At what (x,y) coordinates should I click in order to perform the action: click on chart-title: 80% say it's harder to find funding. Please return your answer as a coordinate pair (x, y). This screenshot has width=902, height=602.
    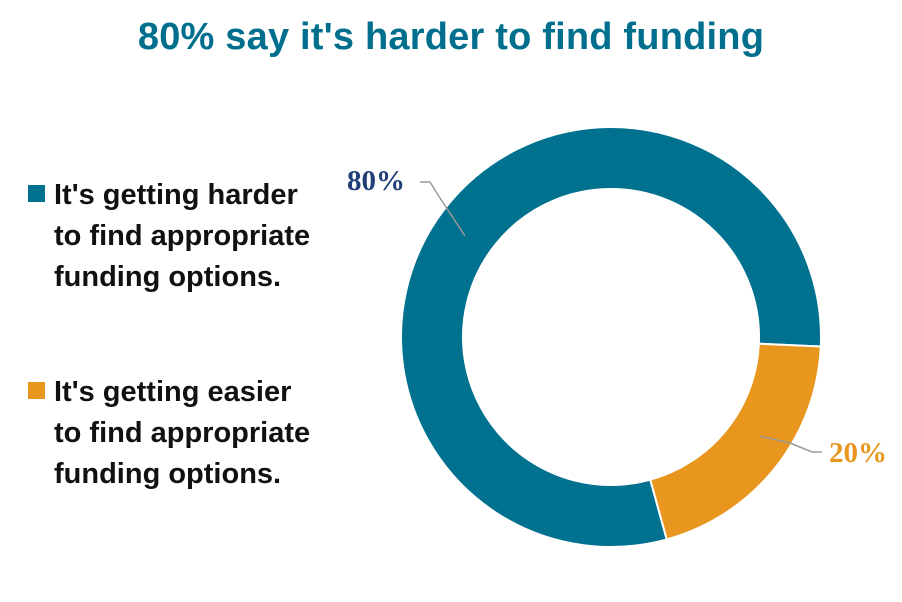
    Looking at the image, I should click on (451, 37).